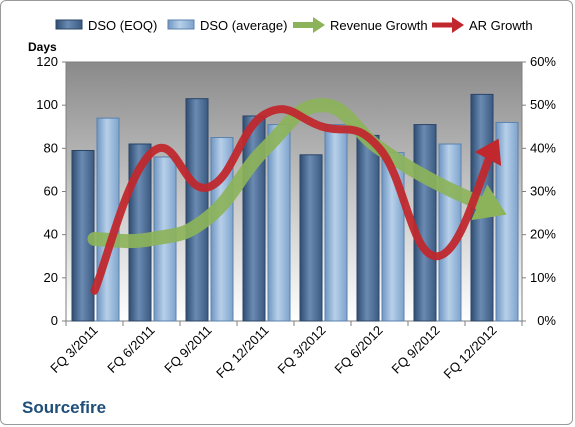 This screenshot has width=575, height=427. Describe the element at coordinates (501, 25) in the screenshot. I see `legend-ar-growth-label: AR Growth` at that location.